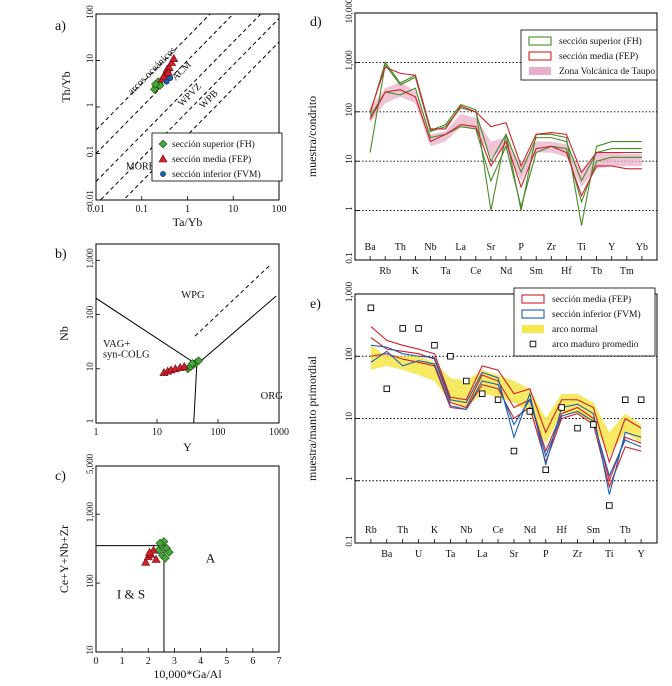 The width and height of the screenshot is (672, 686). What do you see at coordinates (279, 209) in the screenshot?
I see `chart-a-xtick-label: 100` at bounding box center [279, 209].